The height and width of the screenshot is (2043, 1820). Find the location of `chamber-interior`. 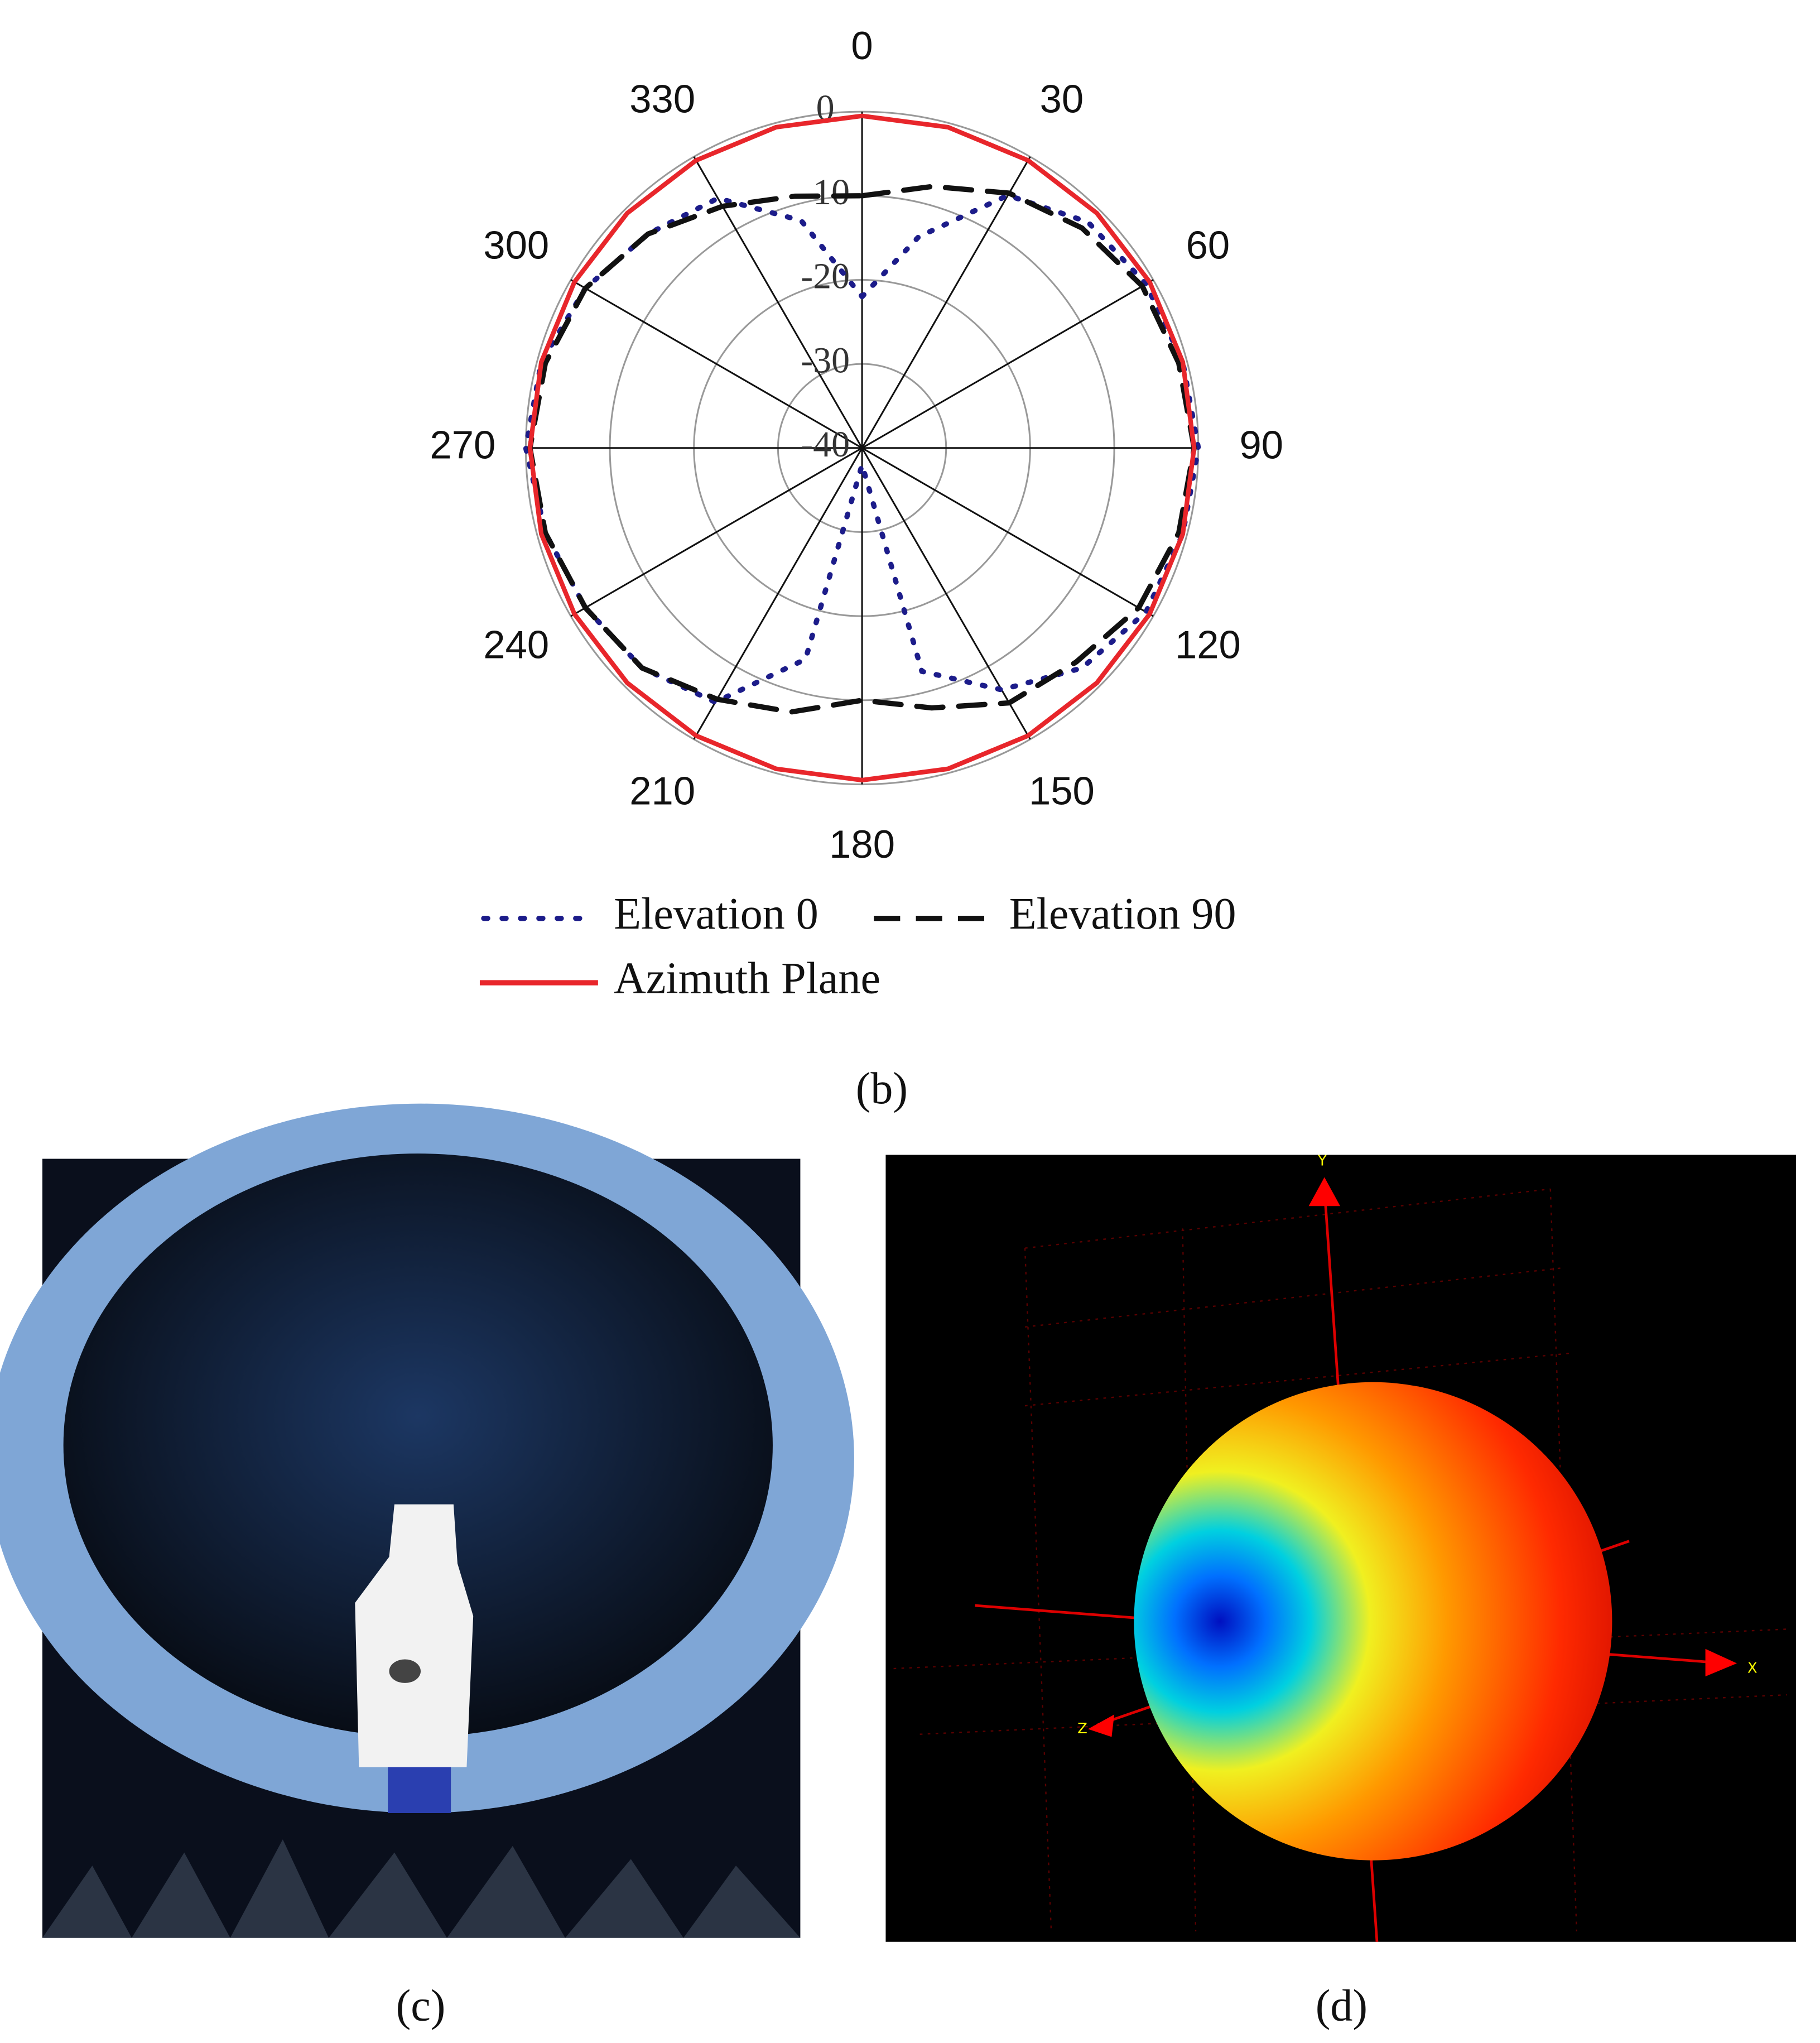

chamber-interior is located at coordinates (418, 1445).